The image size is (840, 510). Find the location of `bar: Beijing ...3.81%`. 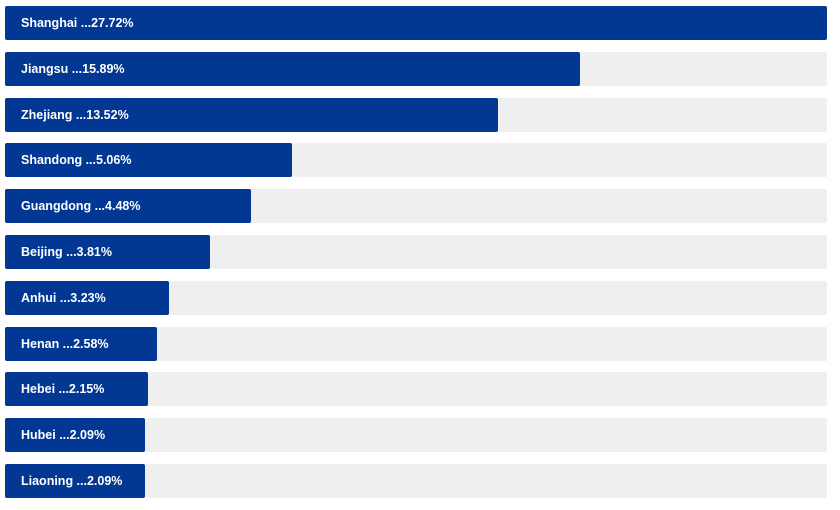

bar: Beijing ...3.81% is located at coordinates (107, 251).